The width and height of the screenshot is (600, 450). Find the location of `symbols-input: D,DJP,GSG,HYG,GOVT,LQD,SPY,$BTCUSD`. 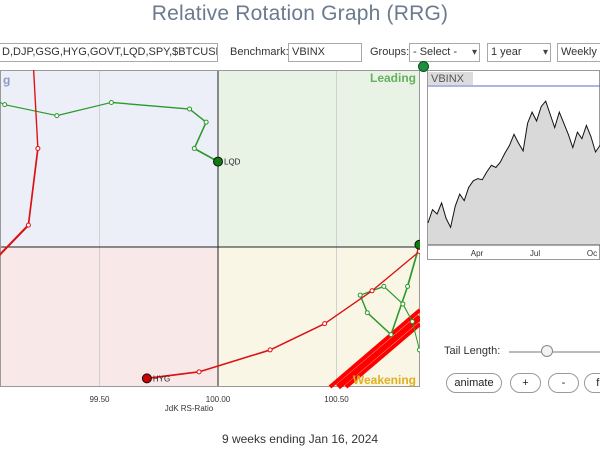

symbols-input: D,DJP,GSG,HYG,GOVT,LQD,SPY,$BTCUSD is located at coordinates (109, 52).